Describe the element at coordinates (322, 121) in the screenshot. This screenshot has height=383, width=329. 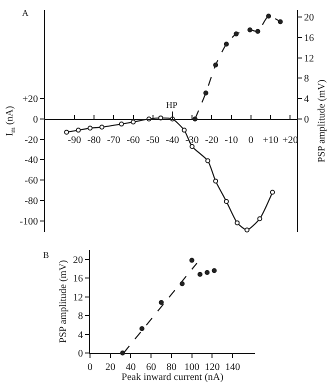
I see `y2-axis-title: PSP amplitude (mV)` at that location.